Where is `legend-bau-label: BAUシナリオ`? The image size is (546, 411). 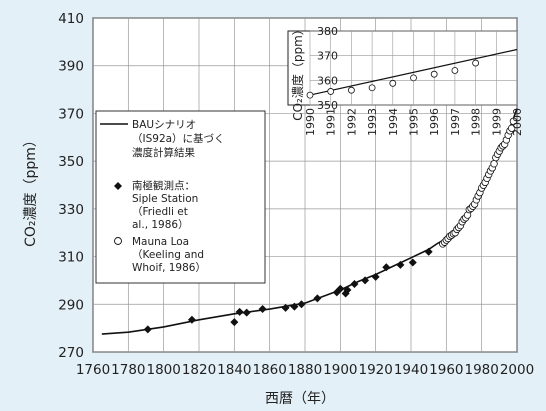
legend-bau-label: BAUシナリオ is located at coordinates (164, 125).